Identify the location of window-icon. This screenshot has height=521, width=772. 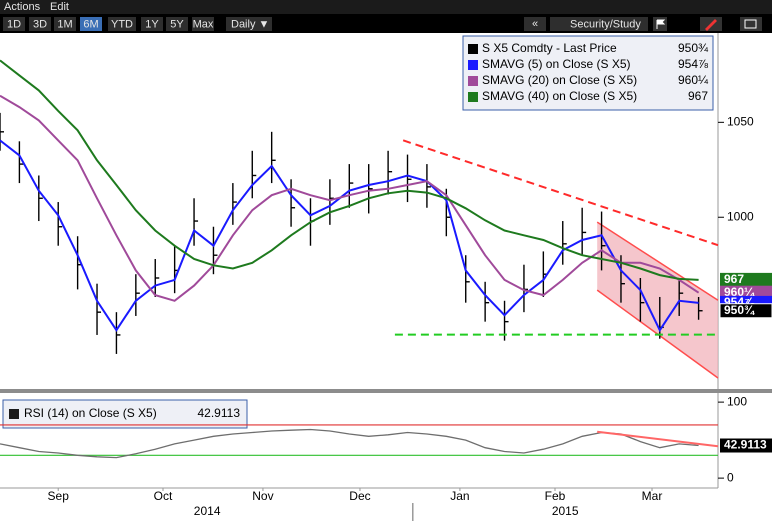
(750, 24).